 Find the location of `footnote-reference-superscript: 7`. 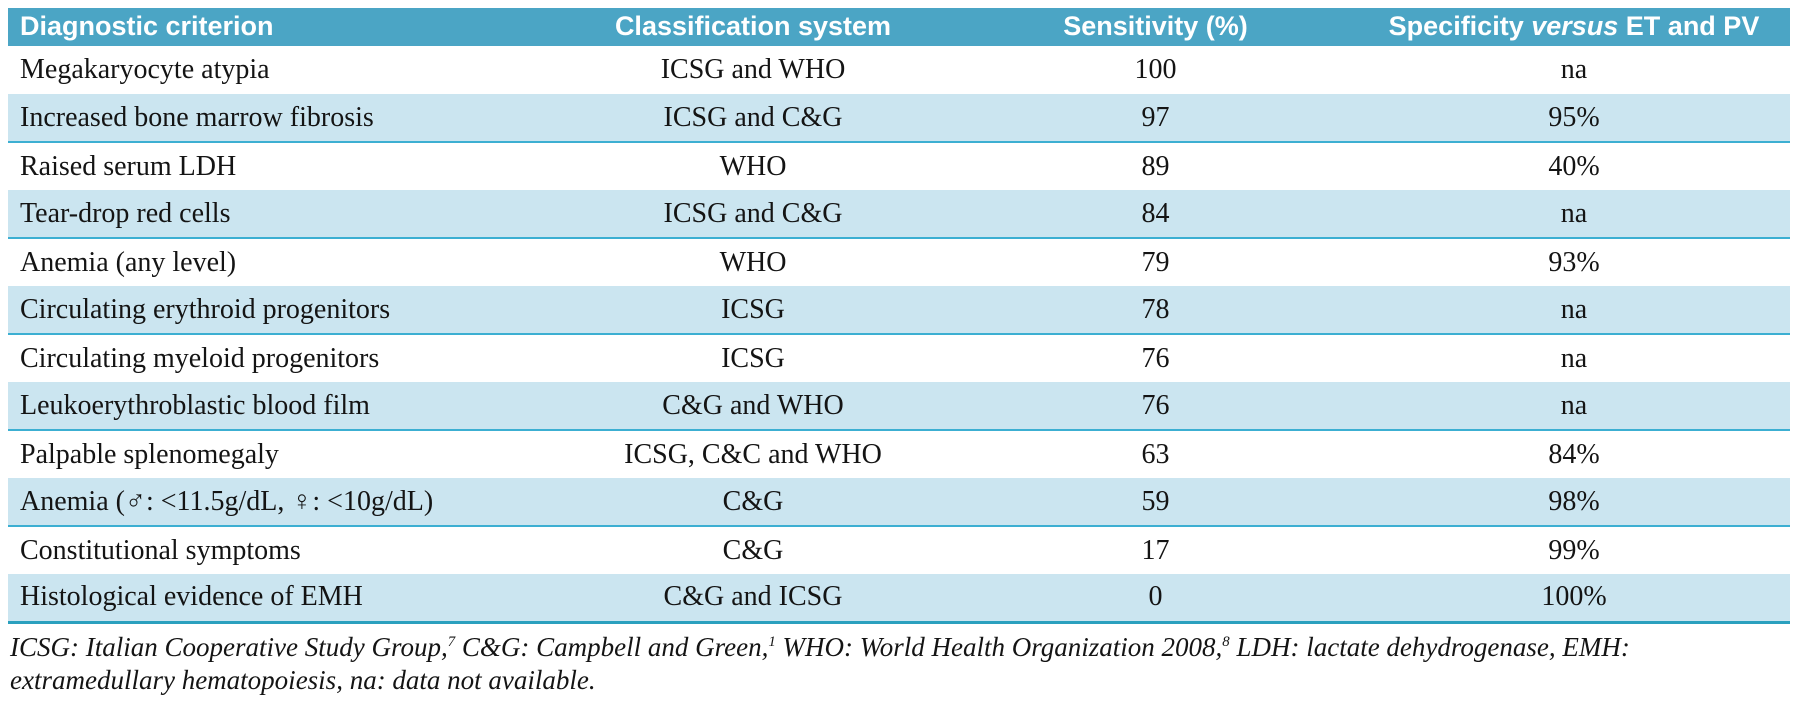

footnote-reference-superscript: 7 is located at coordinates (451, 641).